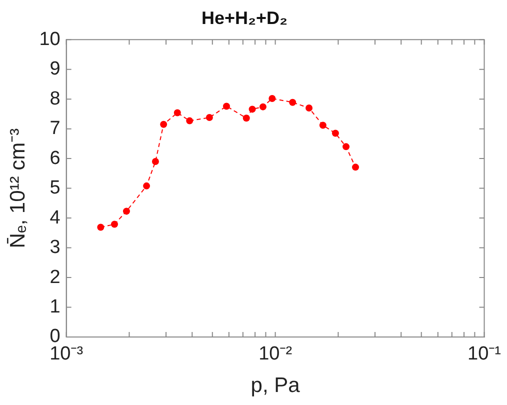 The image size is (507, 405). I want to click on y-tick-label: 9, so click(55, 69).